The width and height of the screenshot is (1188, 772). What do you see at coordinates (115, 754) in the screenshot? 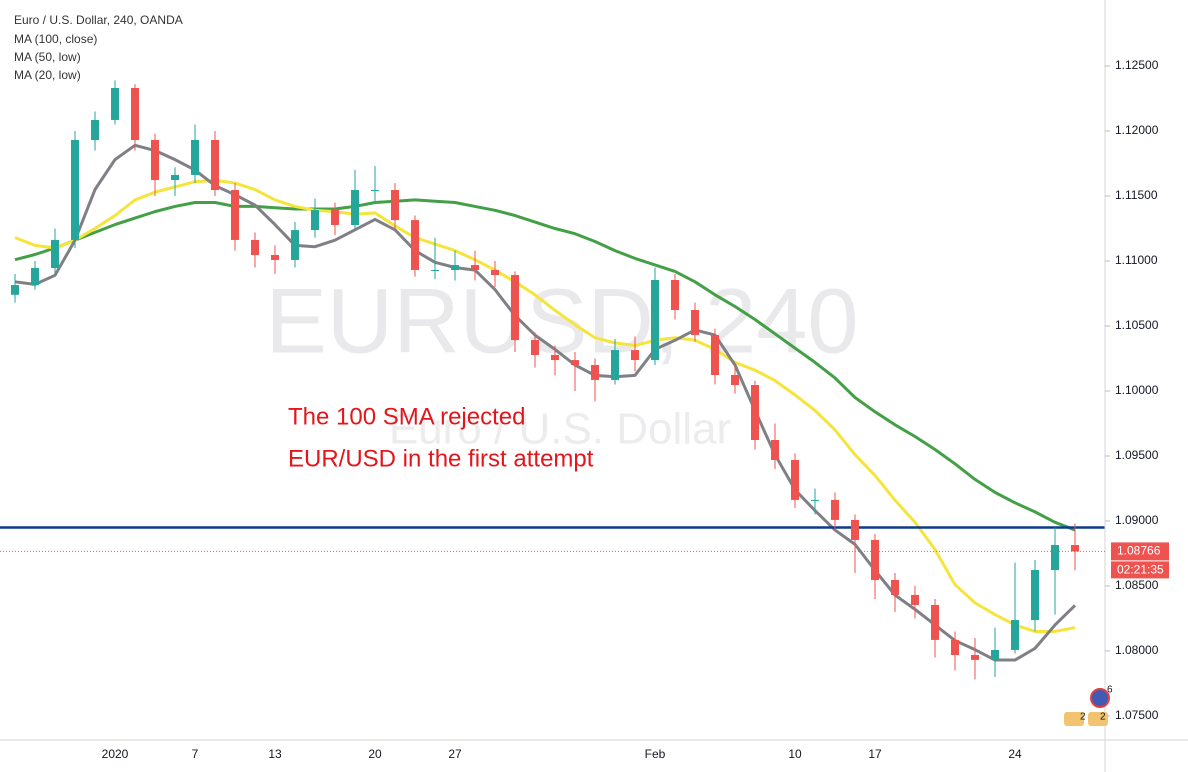
I see `x-tick-label: 2020` at bounding box center [115, 754].